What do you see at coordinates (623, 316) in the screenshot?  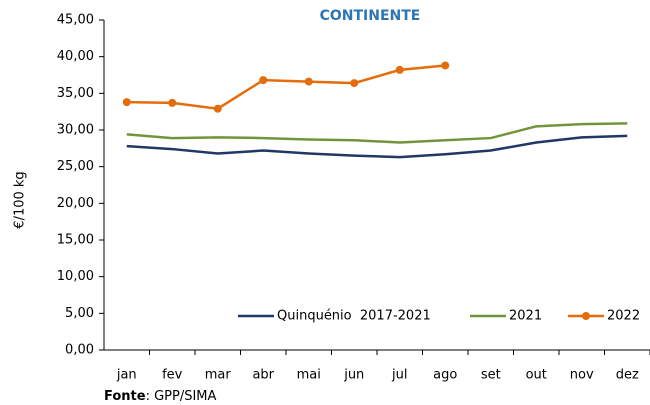 I see `legend-label: 2022` at bounding box center [623, 316].